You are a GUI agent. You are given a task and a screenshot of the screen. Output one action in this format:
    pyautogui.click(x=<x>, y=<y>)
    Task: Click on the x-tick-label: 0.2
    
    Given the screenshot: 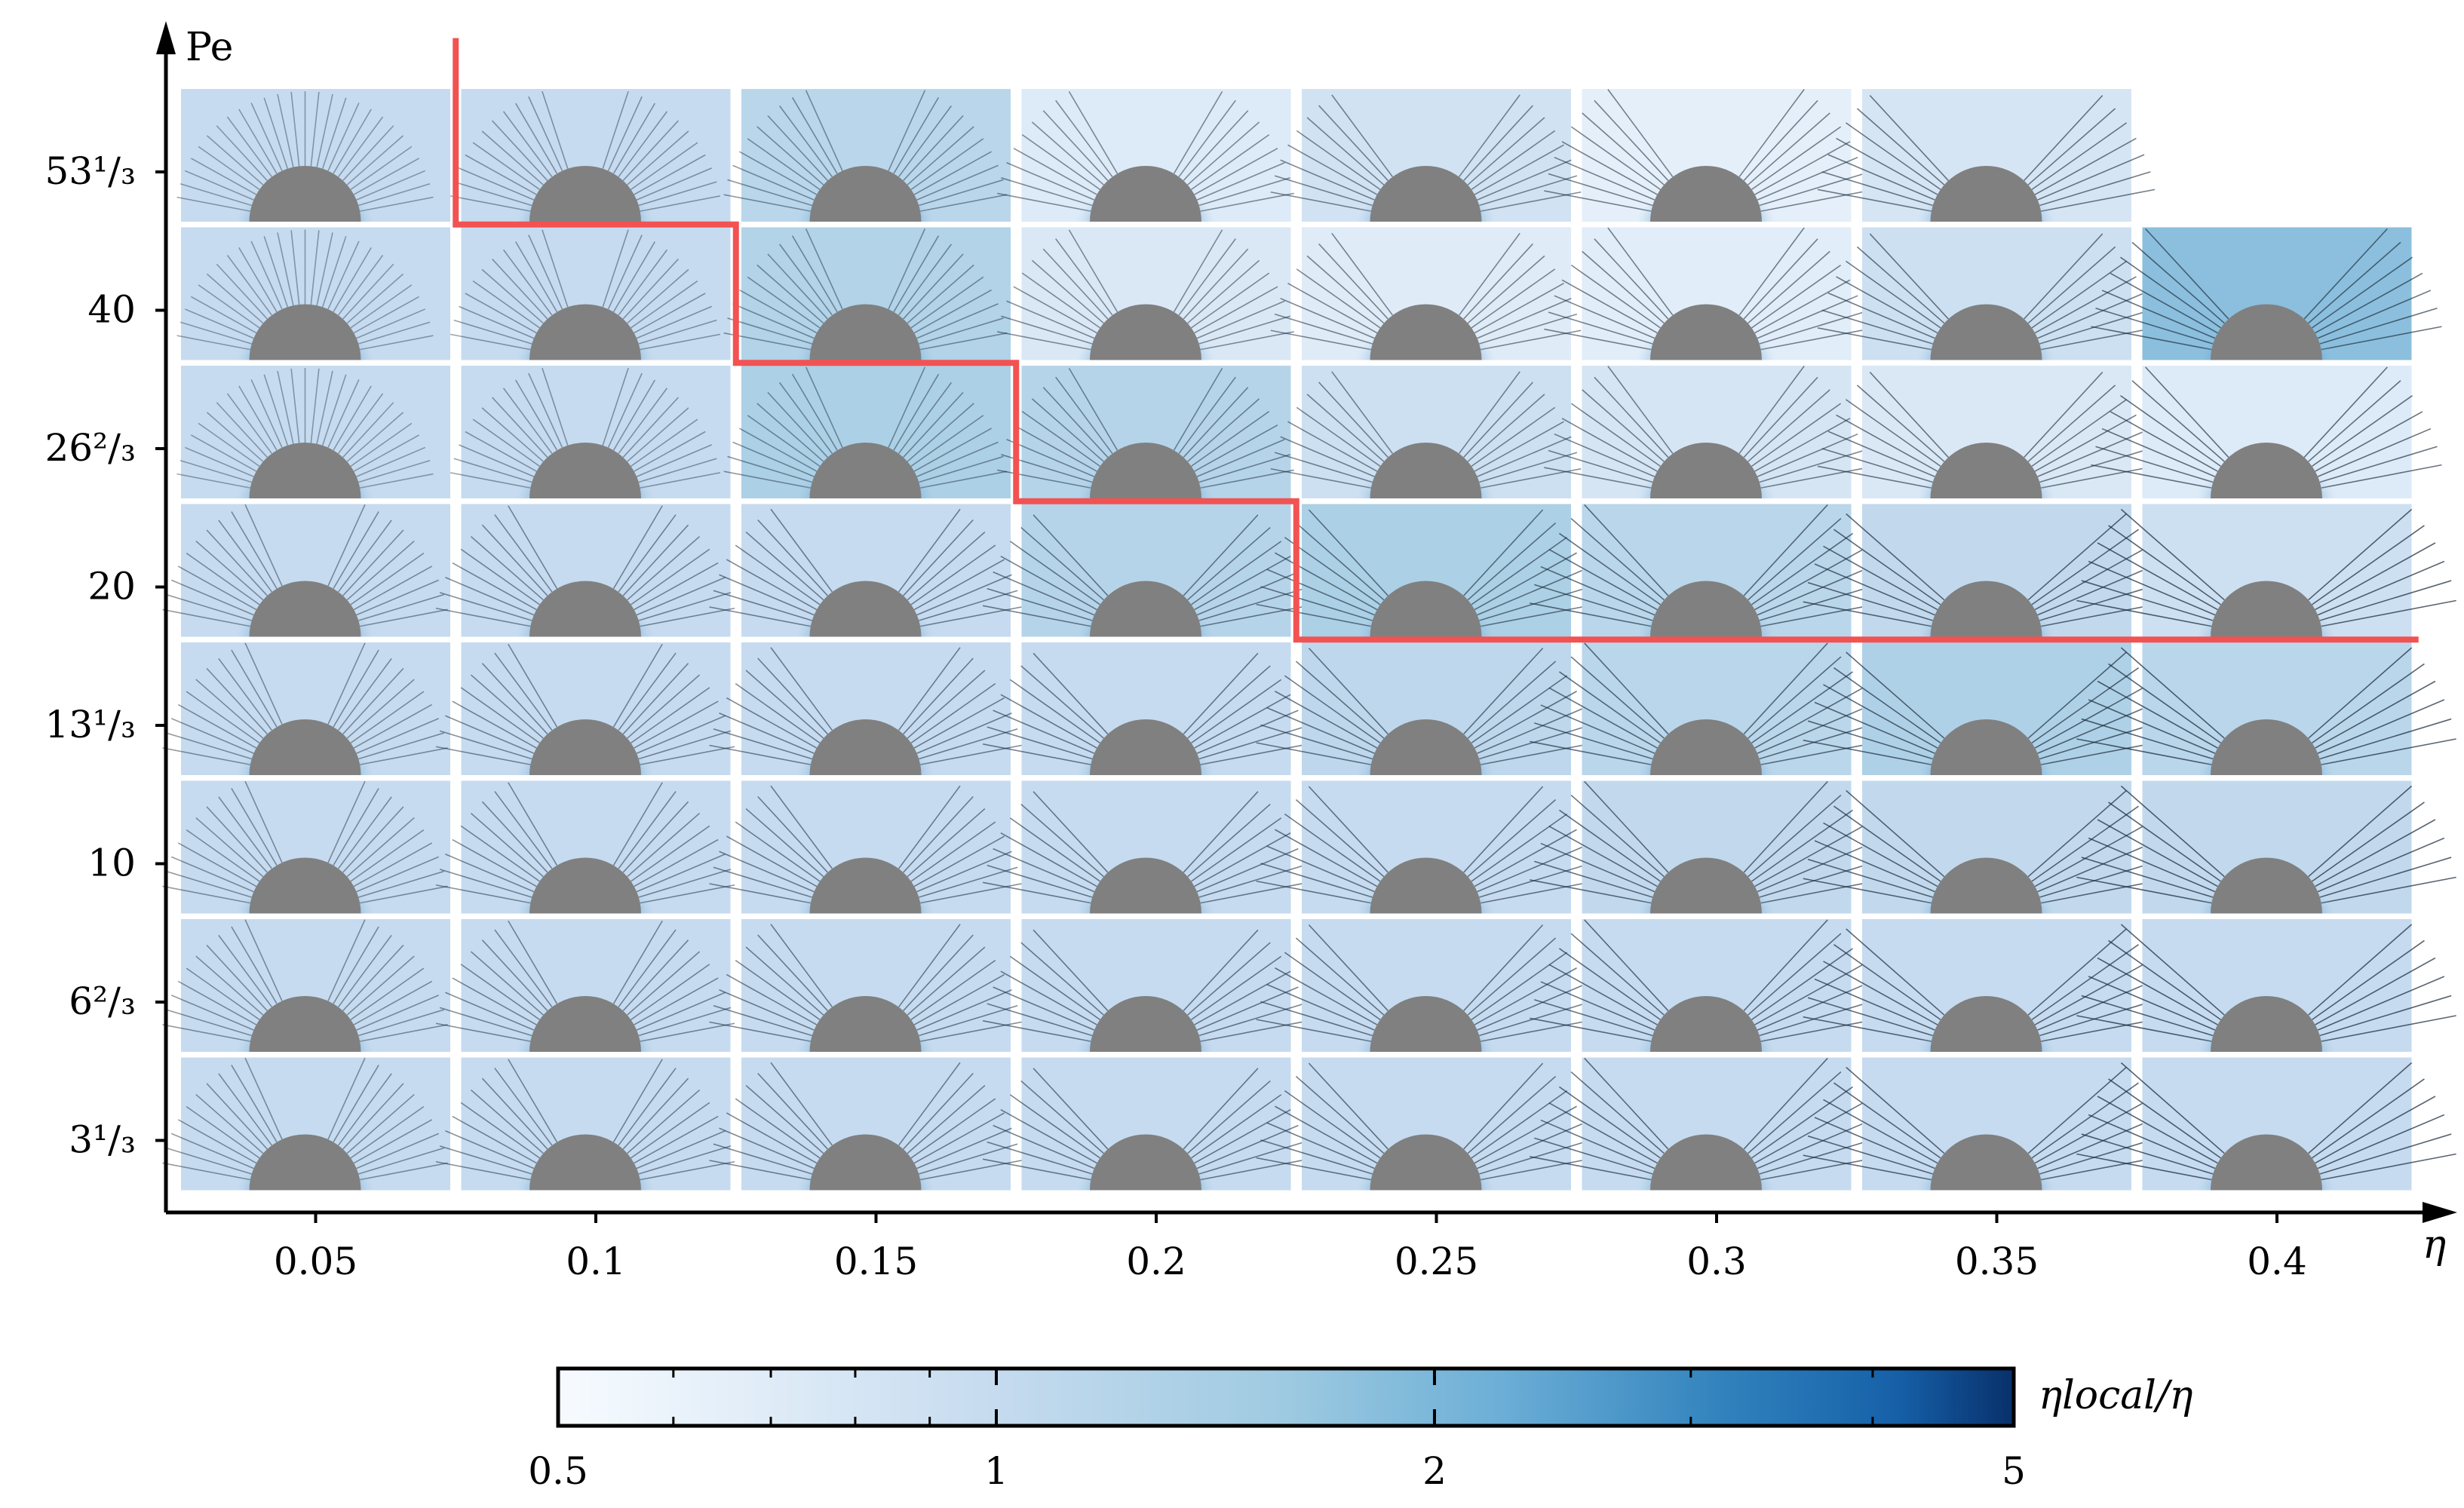 What is the action you would take?
    pyautogui.click(x=1156, y=1261)
    